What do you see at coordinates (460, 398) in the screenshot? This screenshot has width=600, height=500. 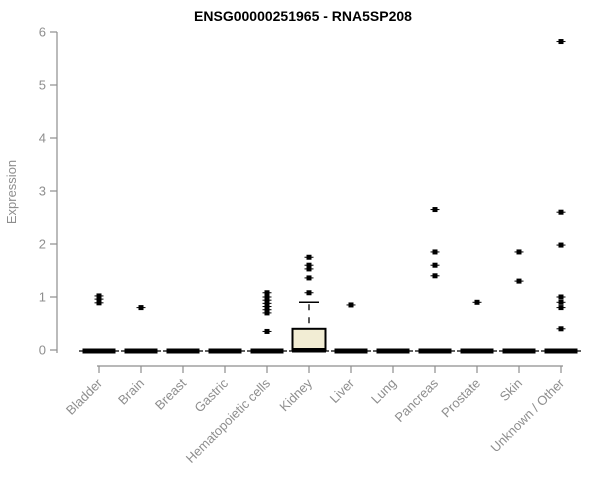 I see `x-tick-label: Prostate` at bounding box center [460, 398].